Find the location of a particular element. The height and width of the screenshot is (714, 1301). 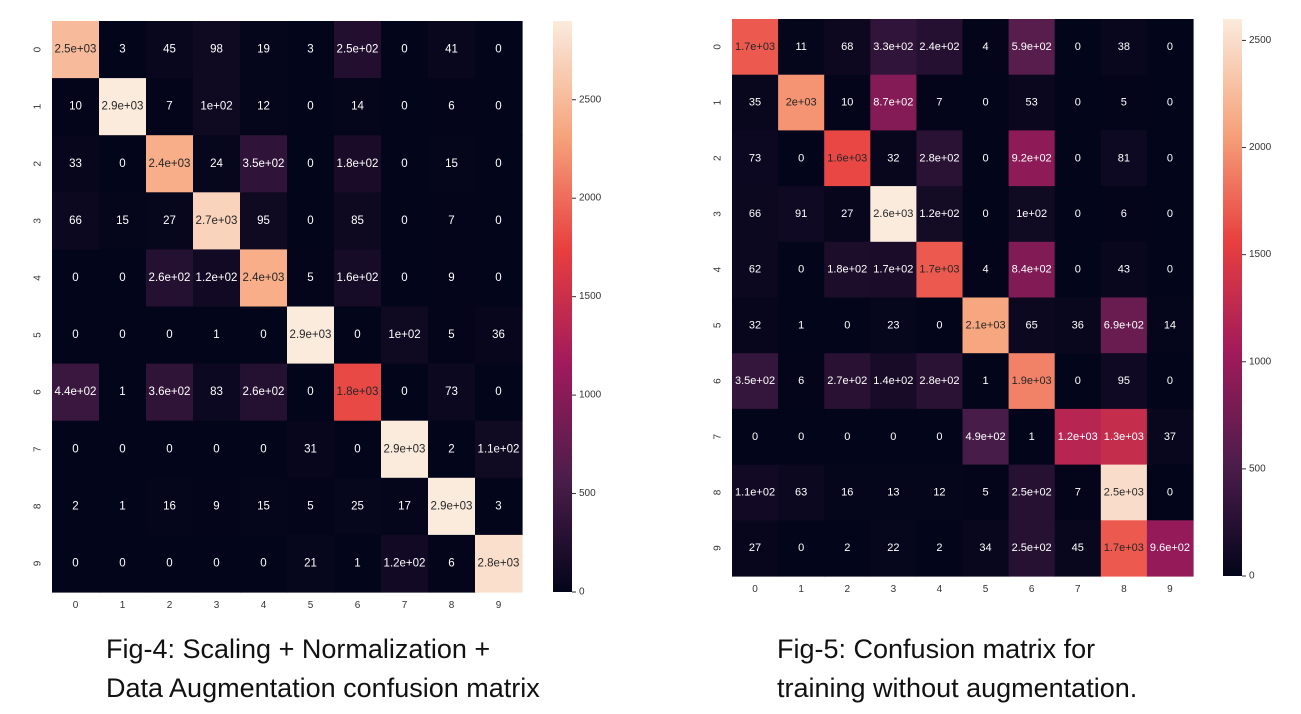

cell-label: 4.9e+02 is located at coordinates (986, 437).